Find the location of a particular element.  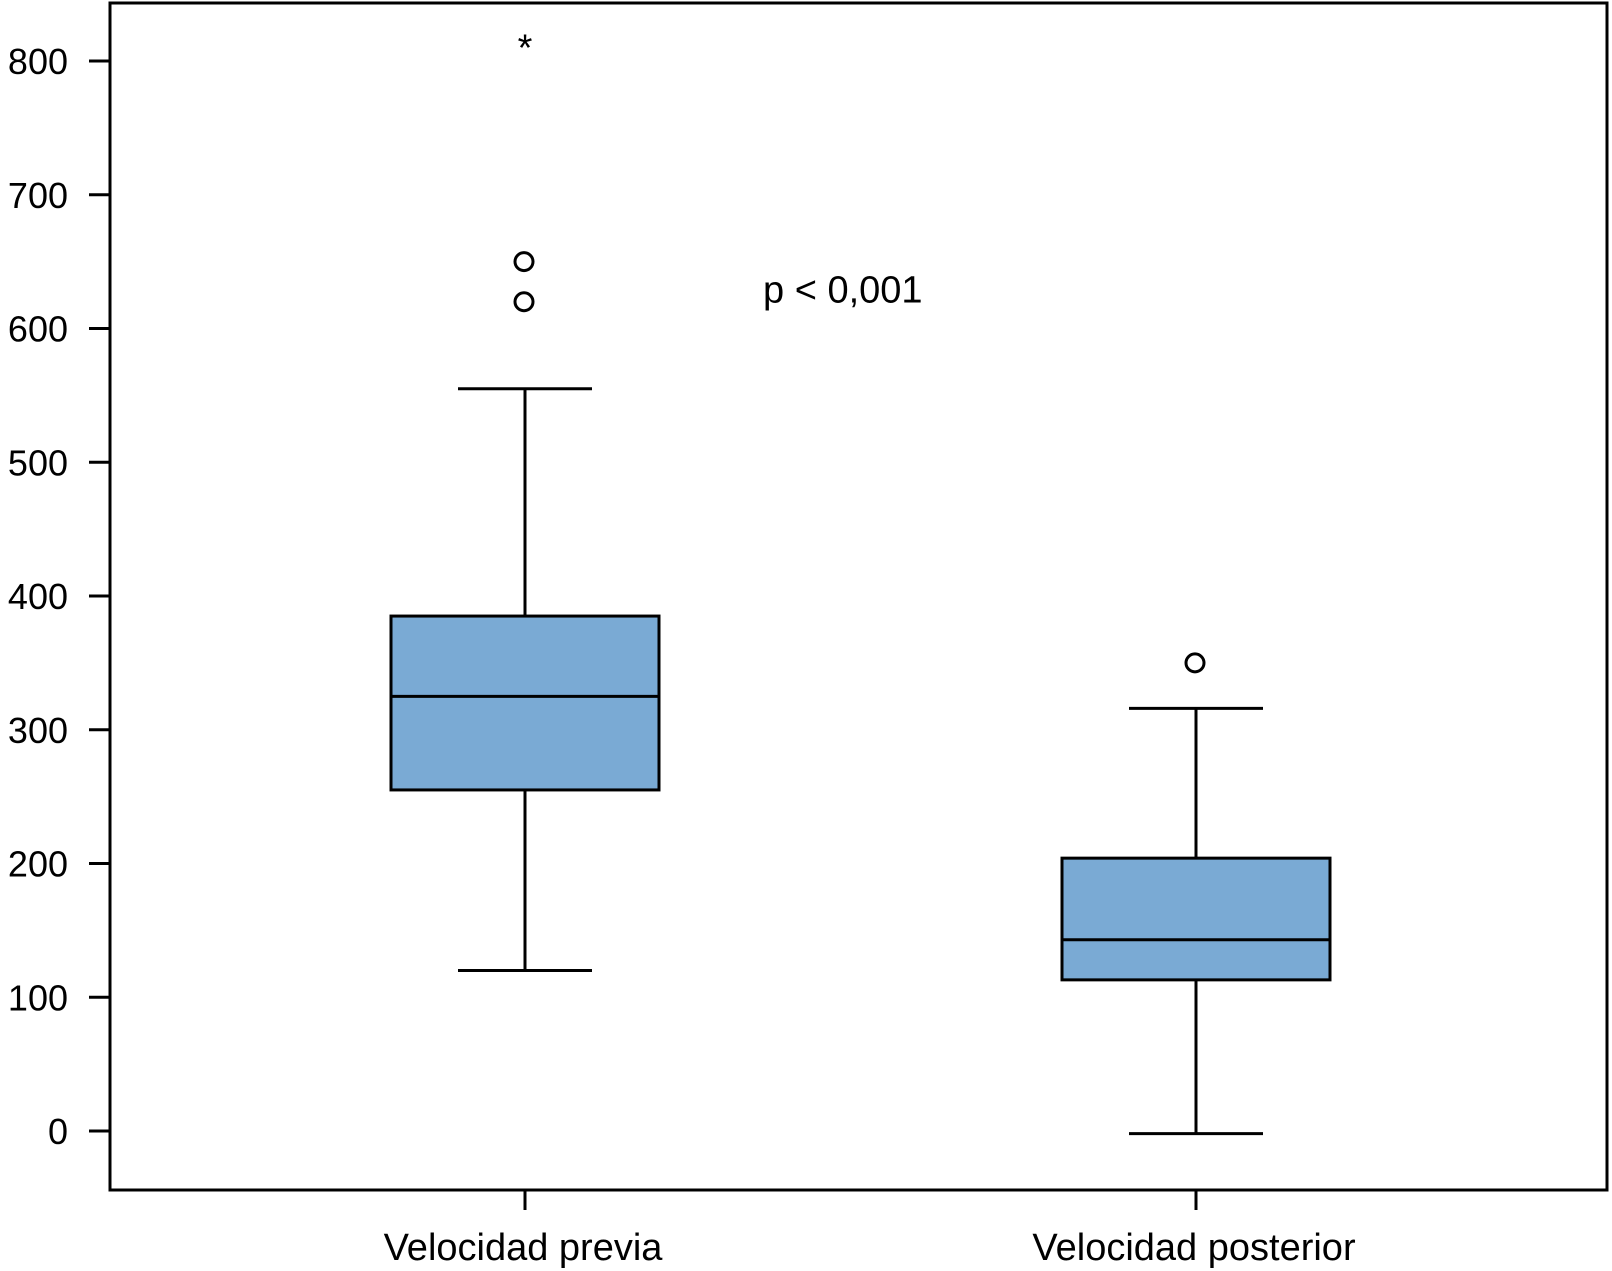

y-tick-label-500: 500 is located at coordinates (38, 462).